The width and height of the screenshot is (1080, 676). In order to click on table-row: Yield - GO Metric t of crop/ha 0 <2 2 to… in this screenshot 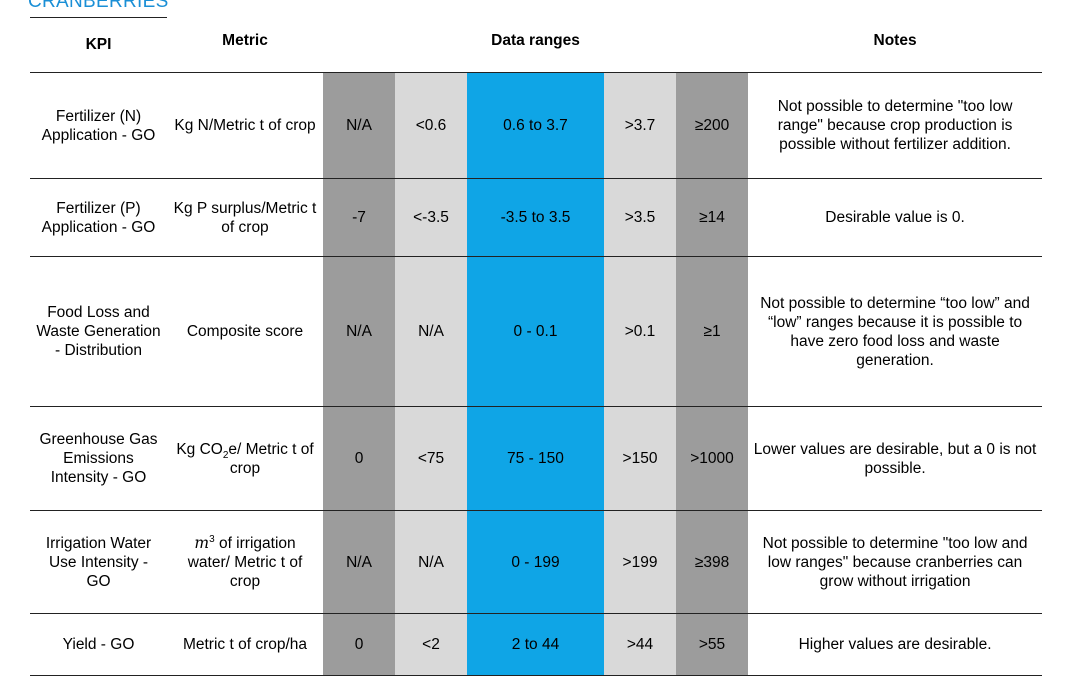, I will do `click(536, 644)`.